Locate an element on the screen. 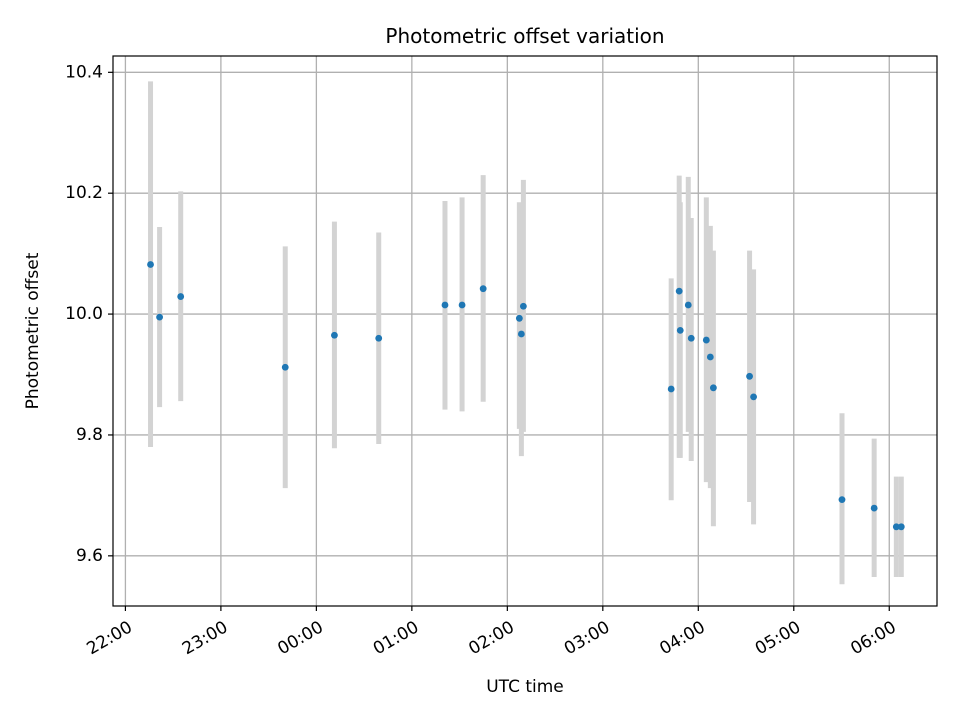 This screenshot has height=720, width=960. y-axis-ticks: 9.6 9.8 10.0 10.2 10.4 is located at coordinates (89, 314).